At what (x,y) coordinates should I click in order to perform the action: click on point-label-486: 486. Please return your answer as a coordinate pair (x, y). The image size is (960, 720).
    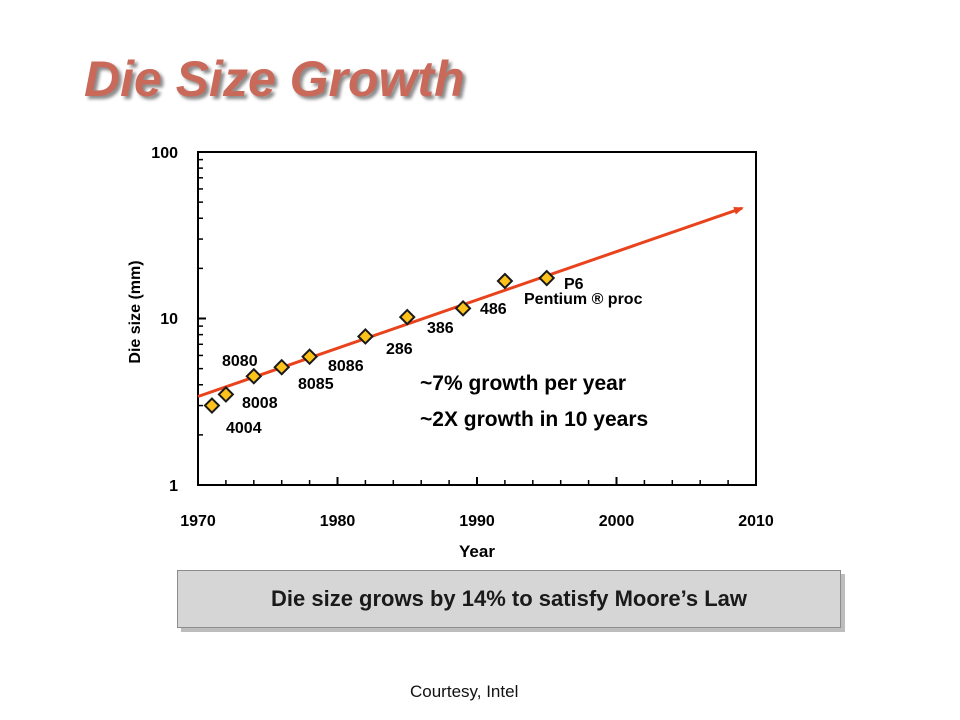
    Looking at the image, I should click on (493, 309).